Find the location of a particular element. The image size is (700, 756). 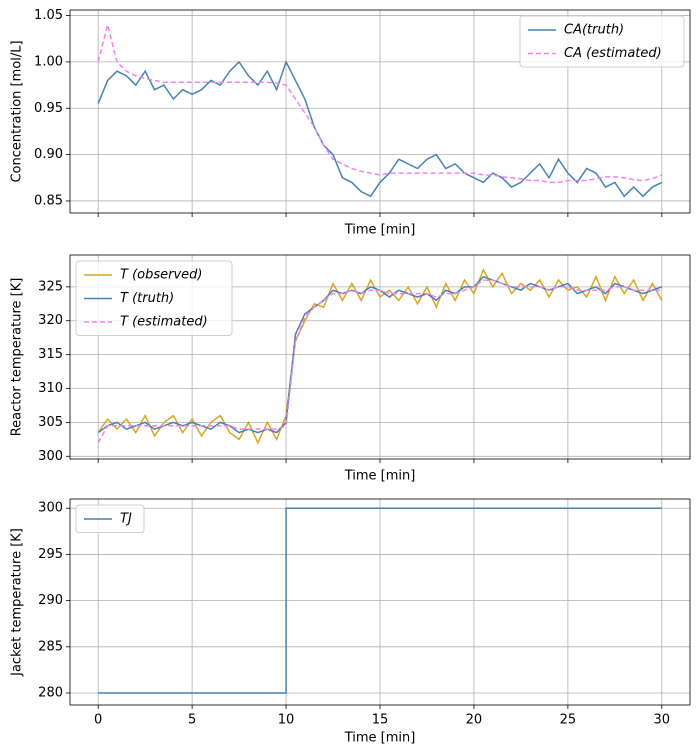

legend-label: TJ is located at coordinates (126, 519).